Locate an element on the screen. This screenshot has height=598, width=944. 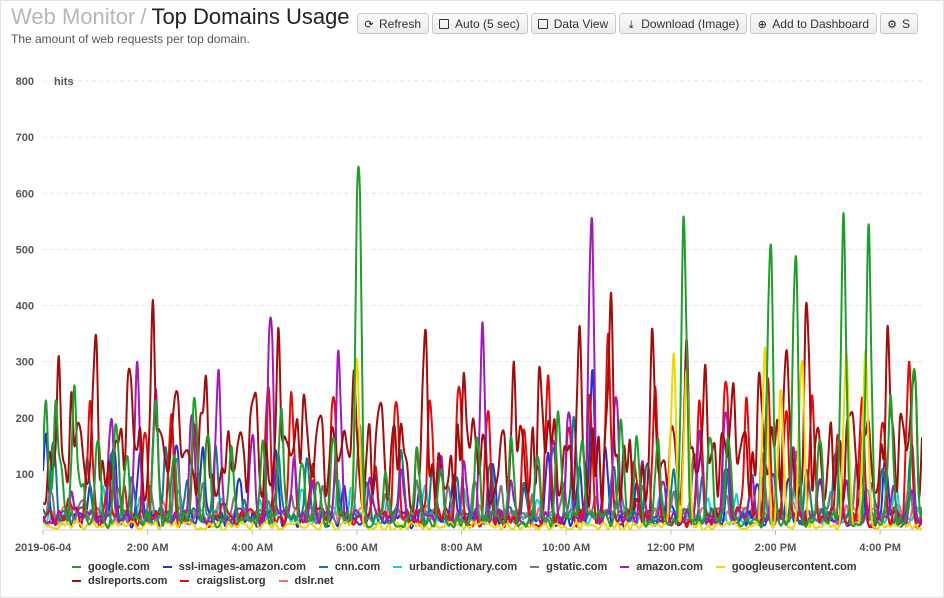
y-tick-label: 100 is located at coordinates (25, 475).